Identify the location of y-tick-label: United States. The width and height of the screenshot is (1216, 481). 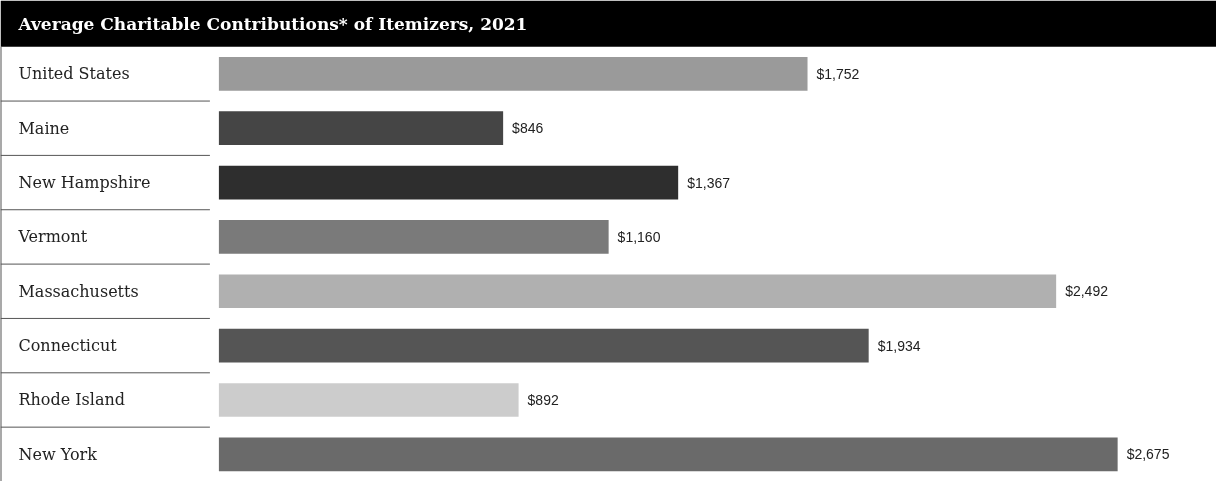
(74, 74).